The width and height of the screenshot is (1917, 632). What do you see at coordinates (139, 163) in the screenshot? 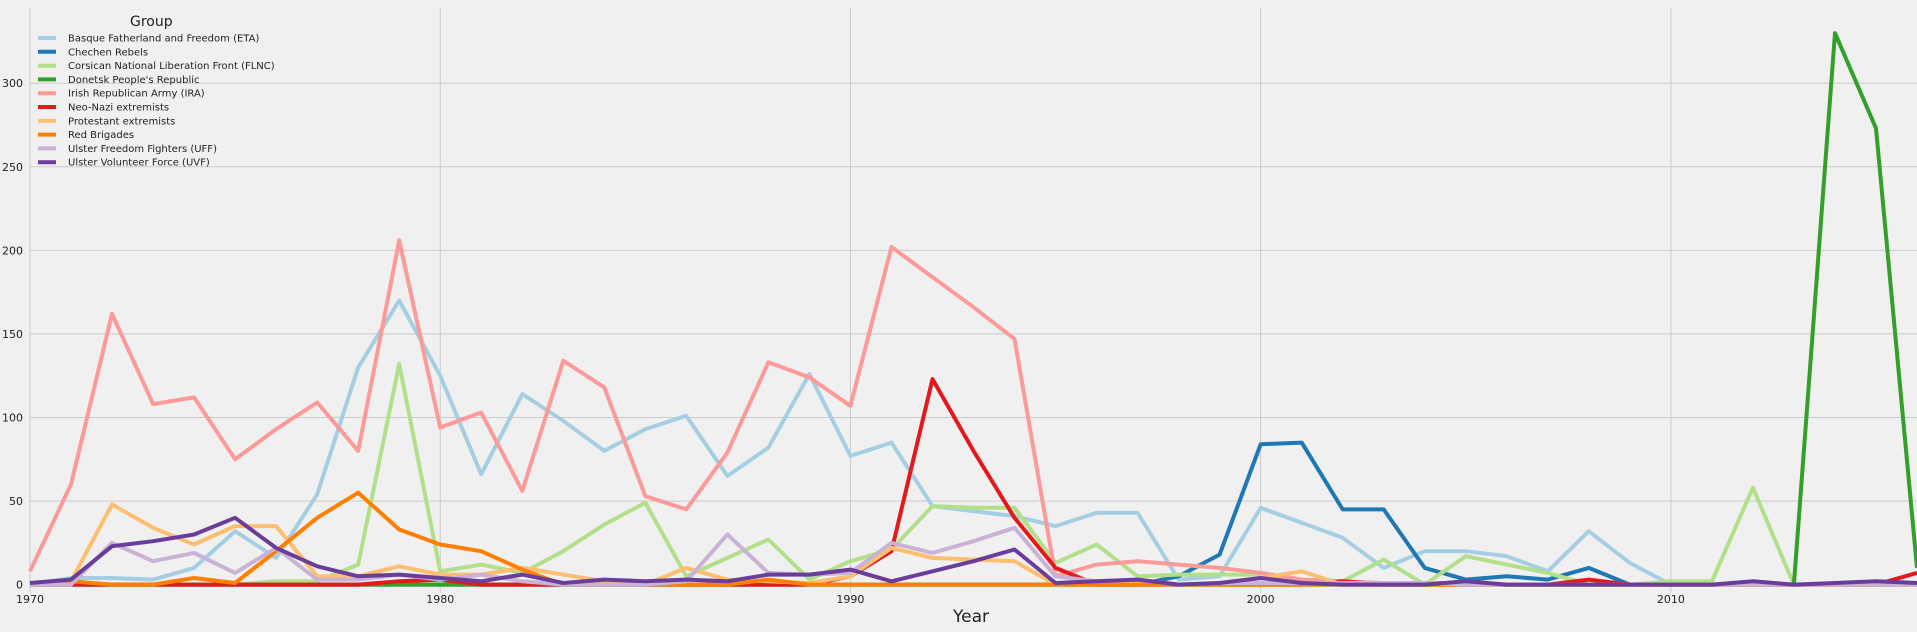
I see `legend-label: Ulster Volunteer Force (UVF)` at bounding box center [139, 163].